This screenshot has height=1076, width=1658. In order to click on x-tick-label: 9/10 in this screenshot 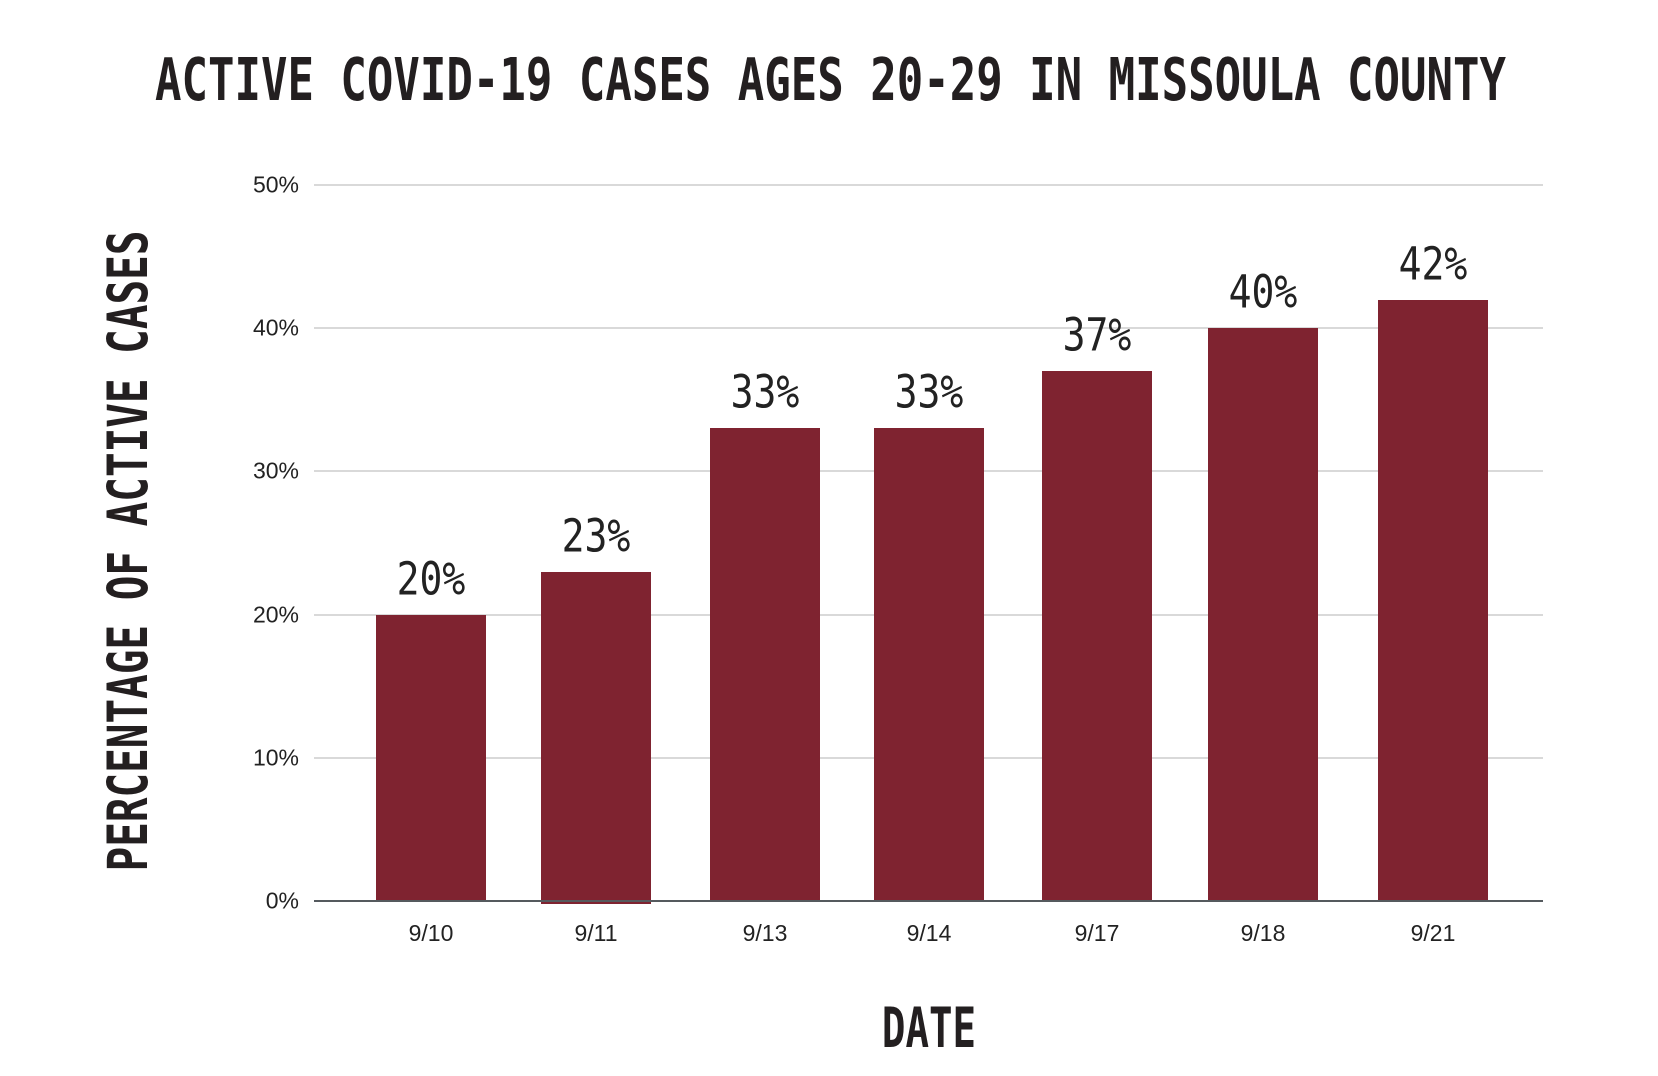, I will do `click(431, 933)`.